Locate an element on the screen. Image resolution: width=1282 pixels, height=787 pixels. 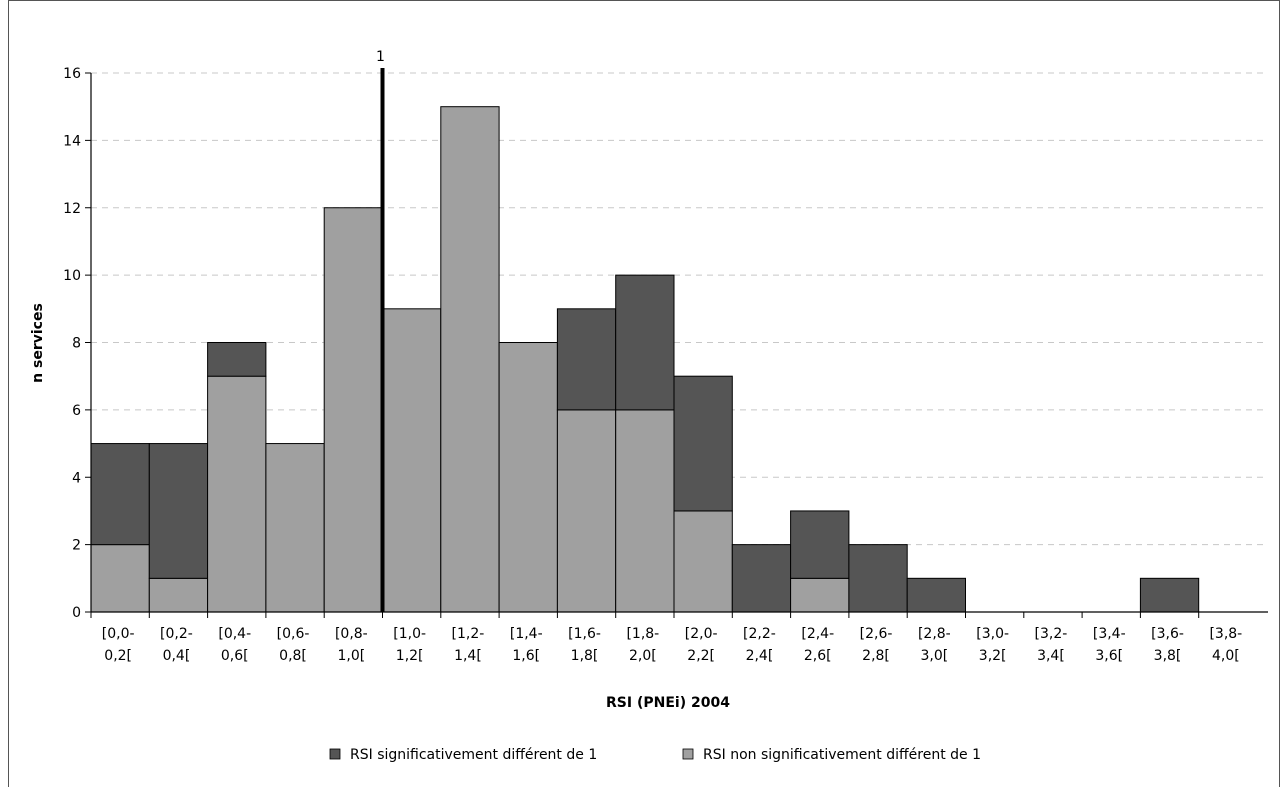
x-tick-label: [1,8- is located at coordinates (642, 634).